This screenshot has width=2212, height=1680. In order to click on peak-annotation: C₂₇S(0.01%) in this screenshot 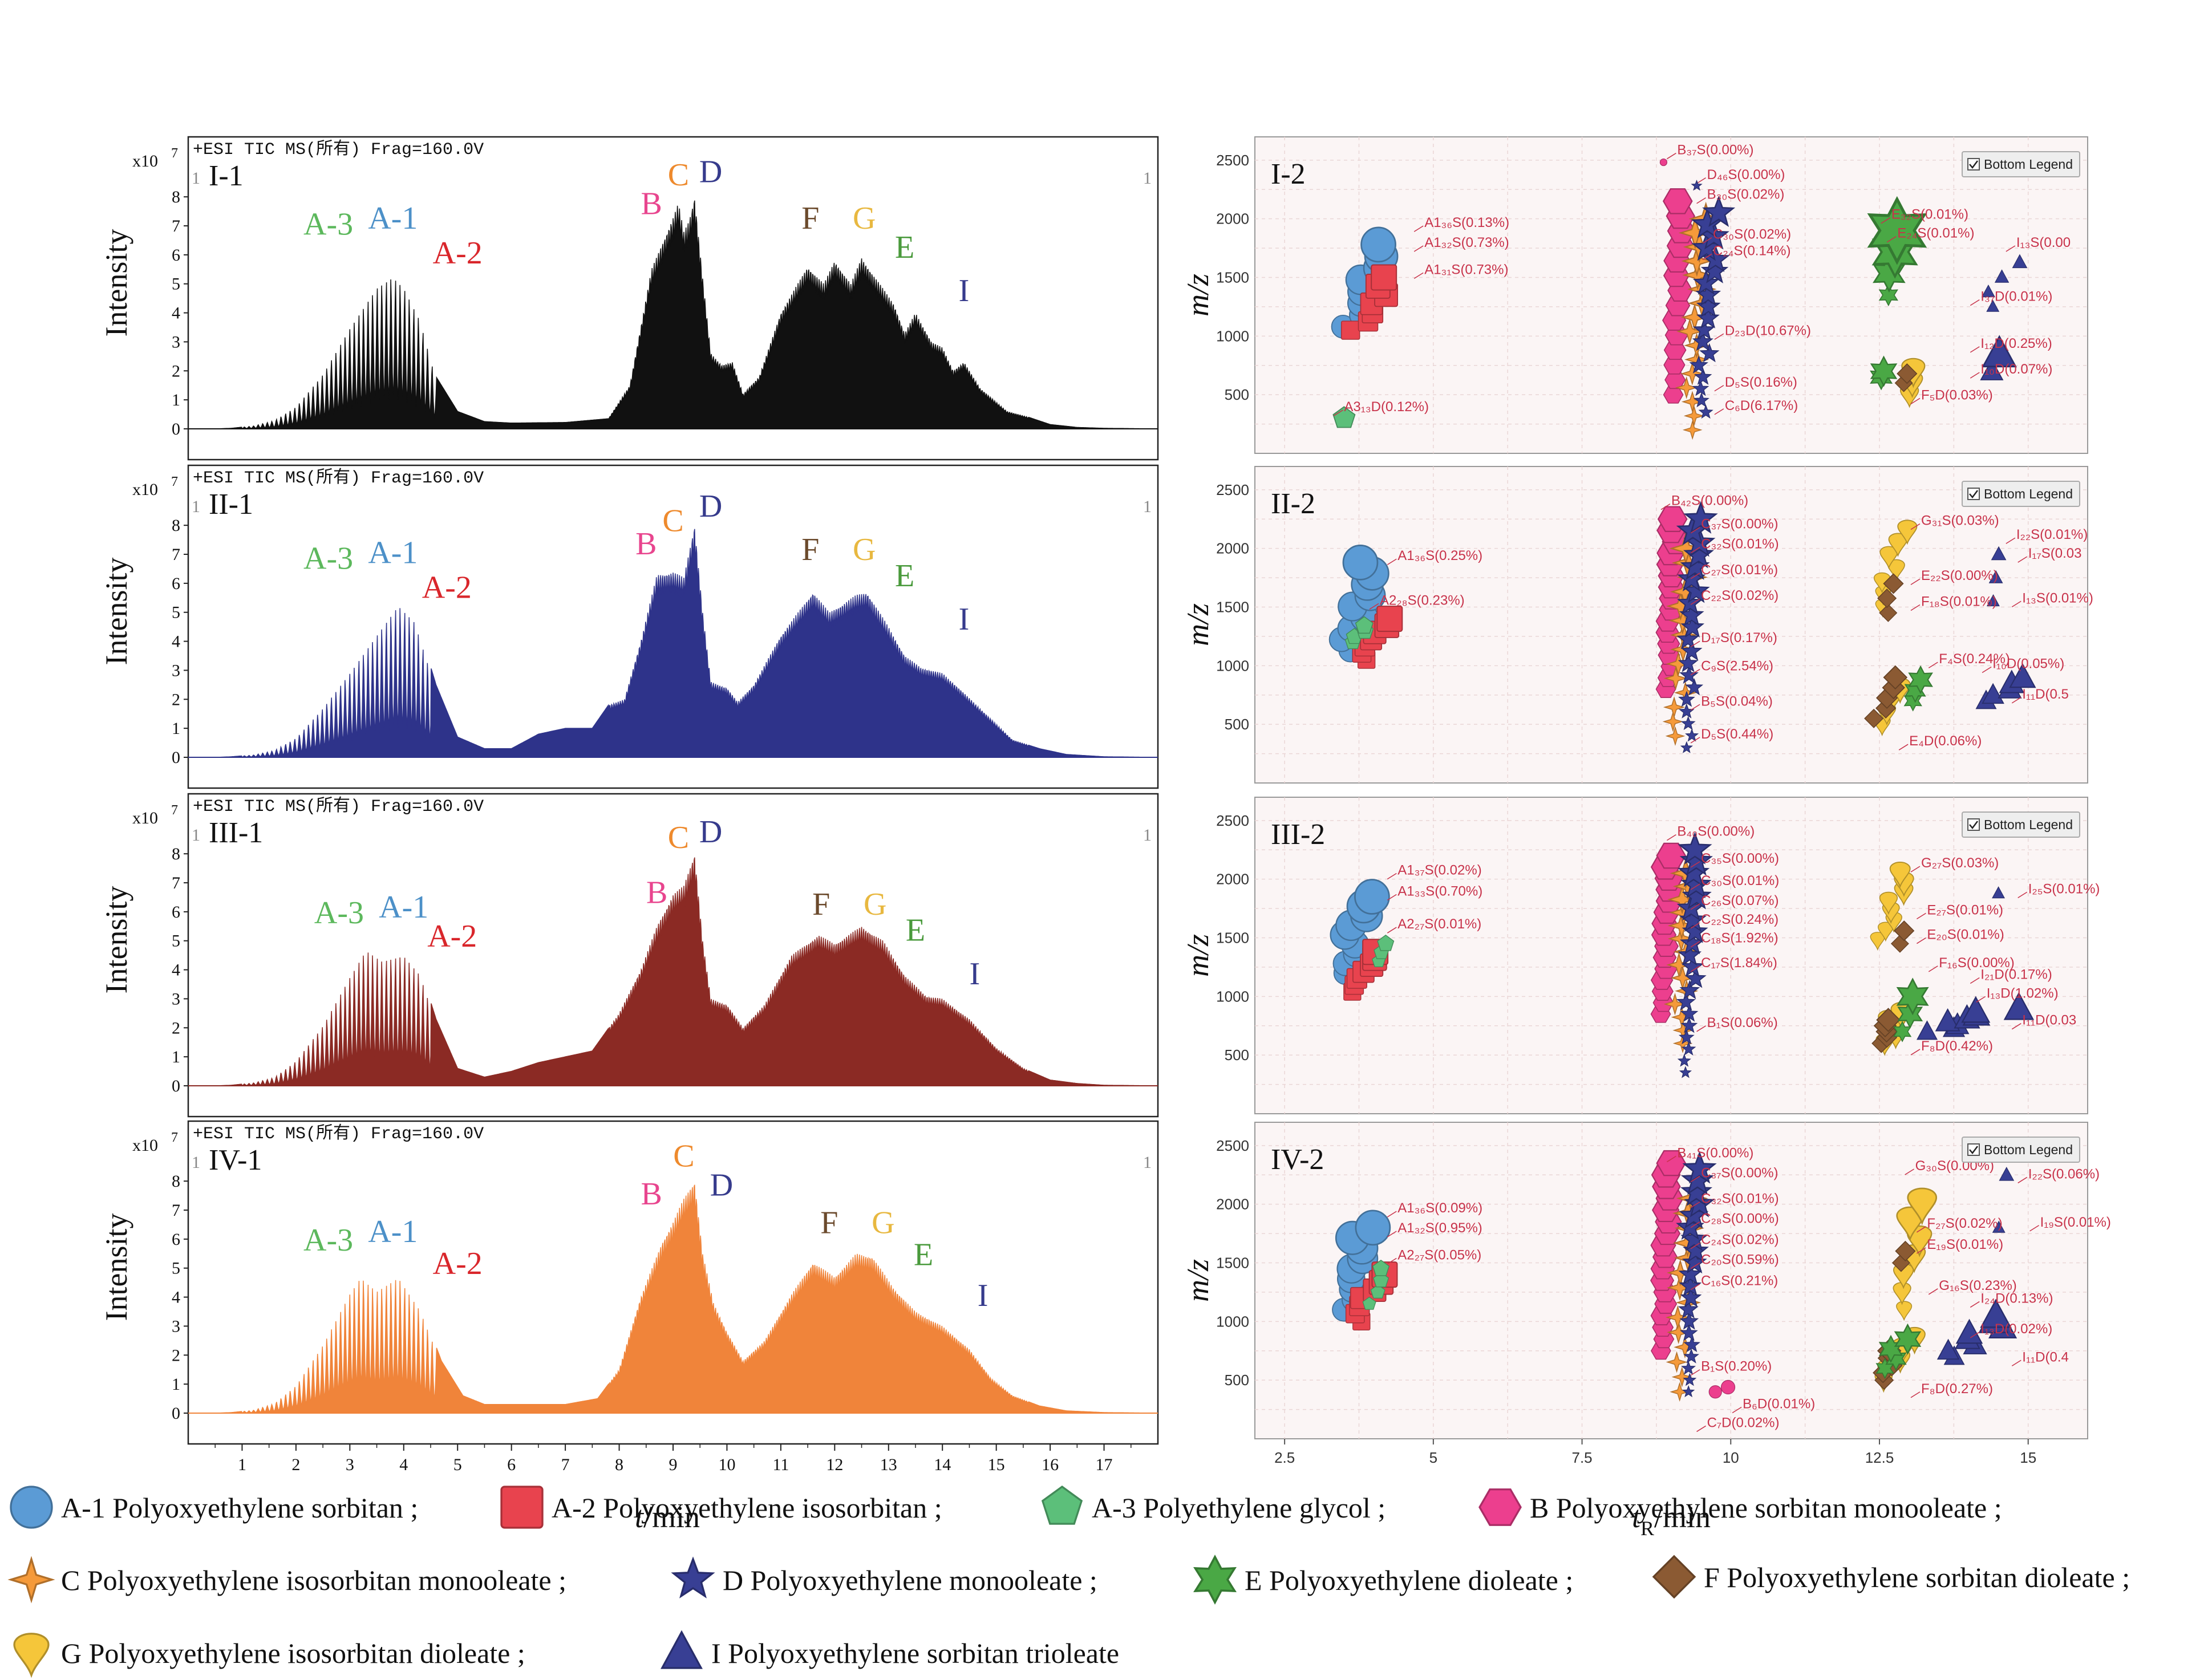, I will do `click(1740, 570)`.